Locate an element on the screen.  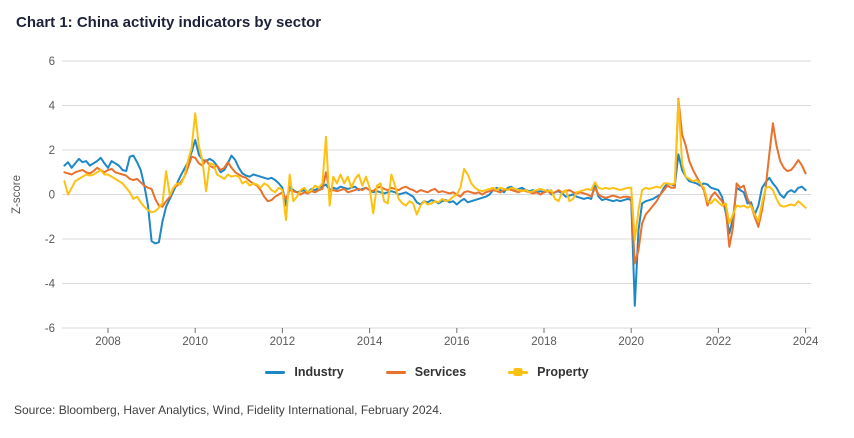
y-tick-label: 6 is located at coordinates (52, 62).